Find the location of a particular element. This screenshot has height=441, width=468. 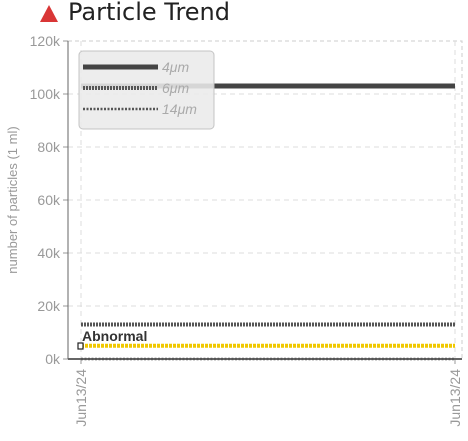

threshold-label: Abnormal is located at coordinates (114, 336).